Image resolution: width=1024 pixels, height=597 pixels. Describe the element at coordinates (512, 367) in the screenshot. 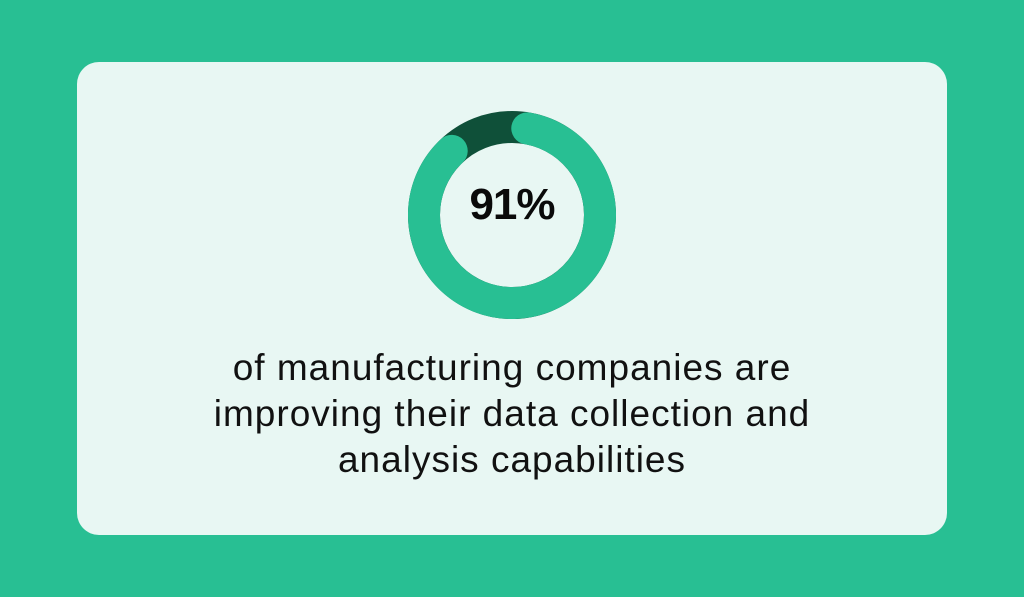

I see `caption-line-1: of manufacturing companies are` at that location.